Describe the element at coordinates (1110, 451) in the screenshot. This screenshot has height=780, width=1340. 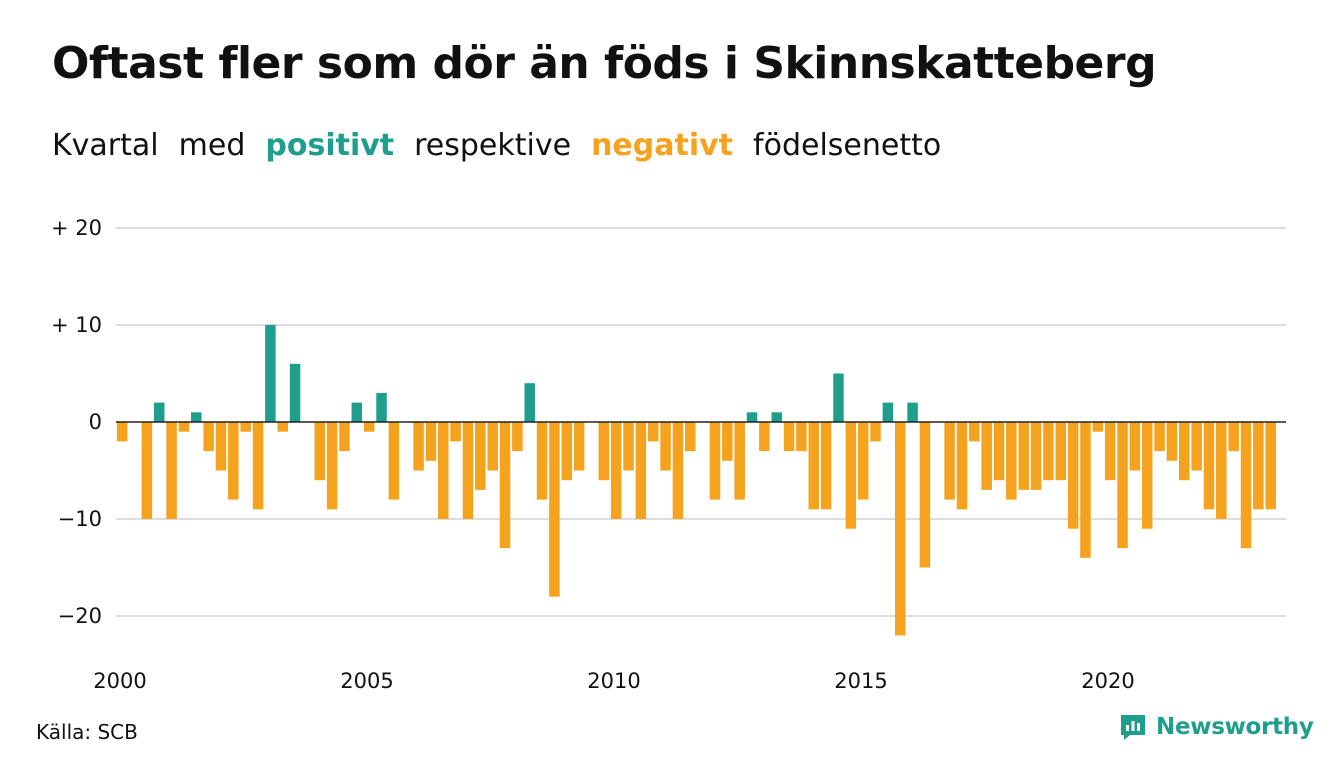
I see `bar-2020-q1` at that location.